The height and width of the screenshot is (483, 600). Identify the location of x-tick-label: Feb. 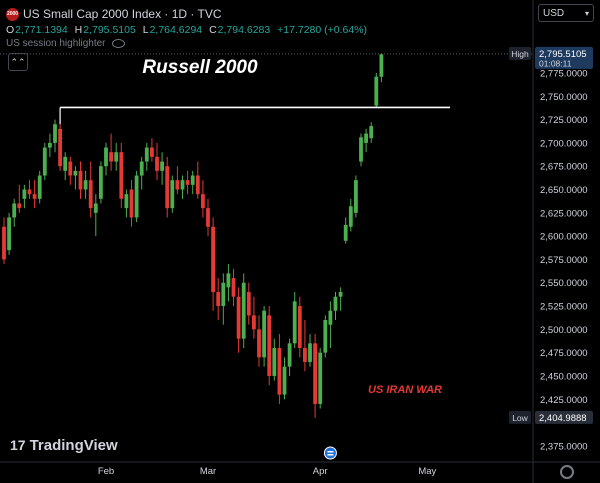
(106, 471).